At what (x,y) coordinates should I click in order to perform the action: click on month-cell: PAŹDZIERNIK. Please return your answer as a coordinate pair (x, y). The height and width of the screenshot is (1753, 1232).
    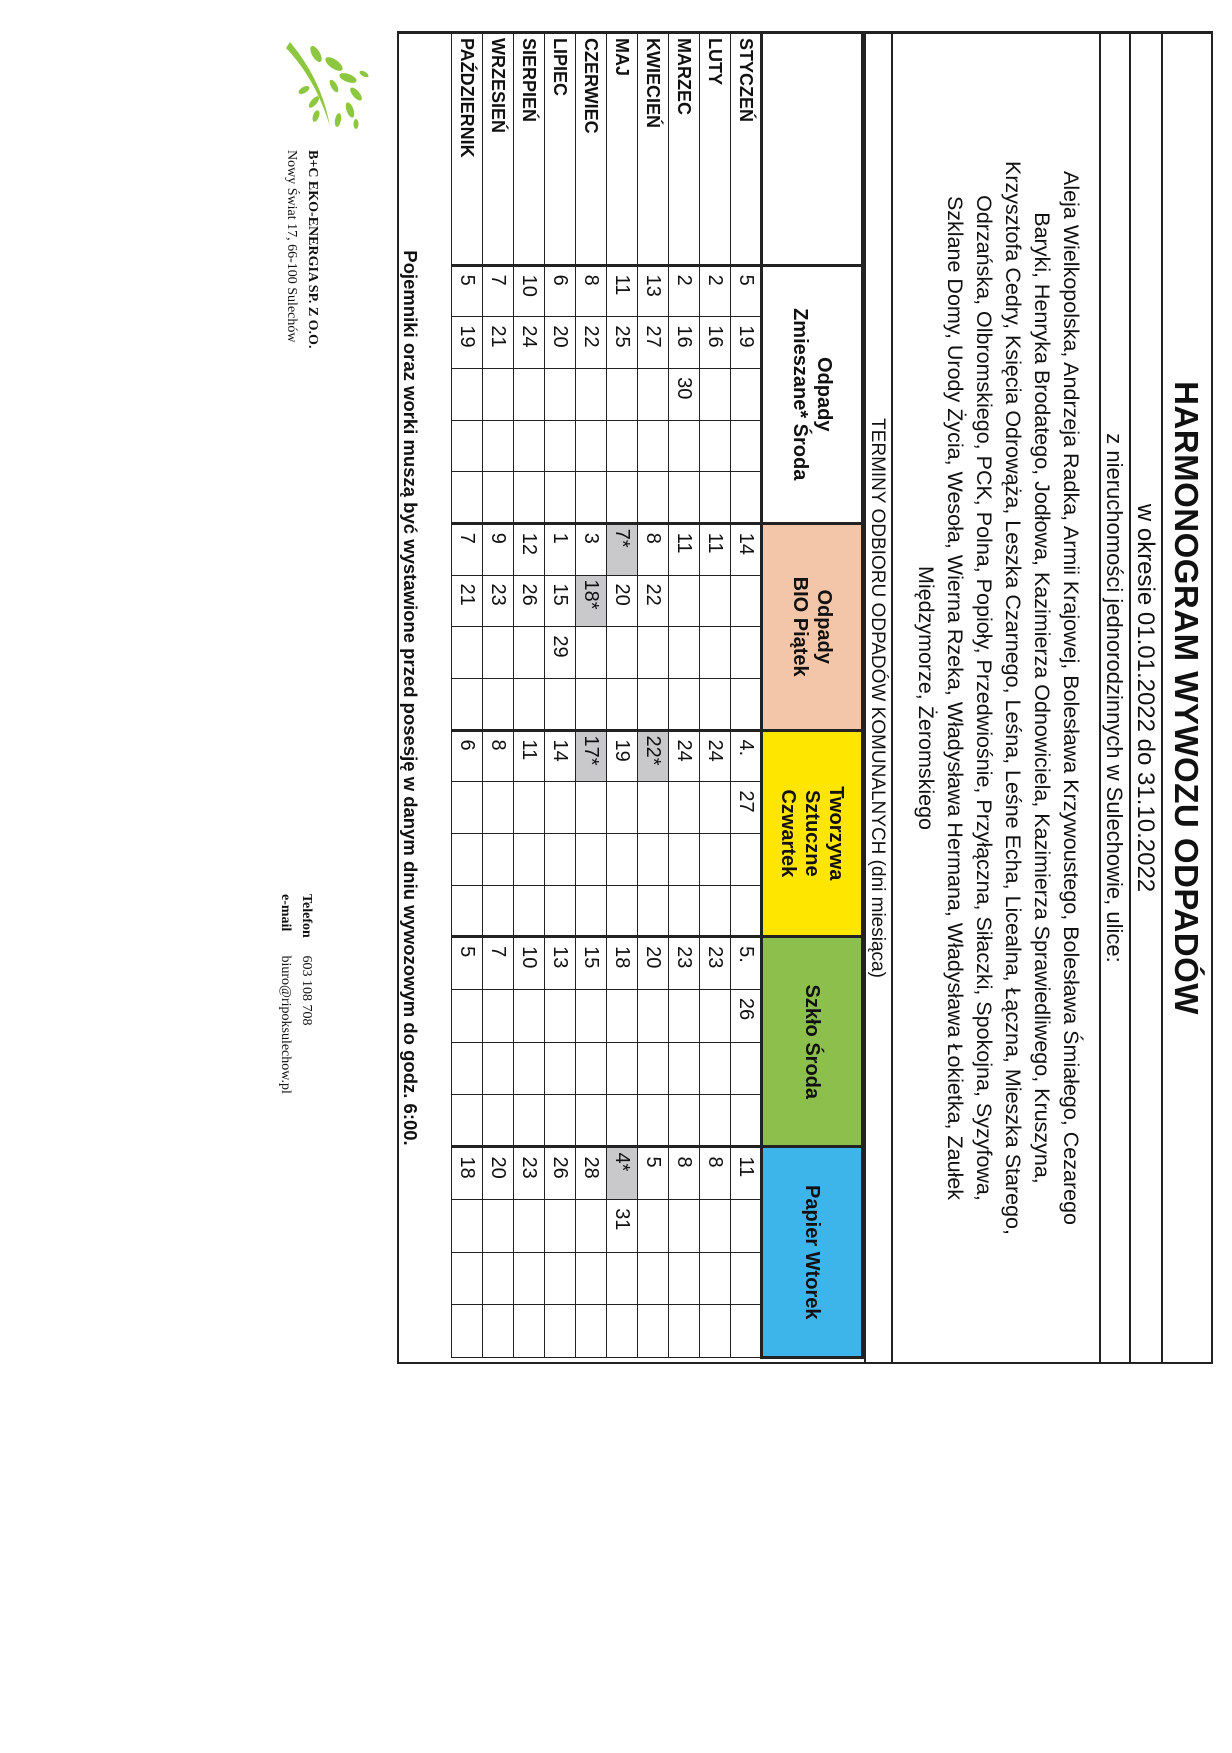
    Looking at the image, I should click on (467, 149).